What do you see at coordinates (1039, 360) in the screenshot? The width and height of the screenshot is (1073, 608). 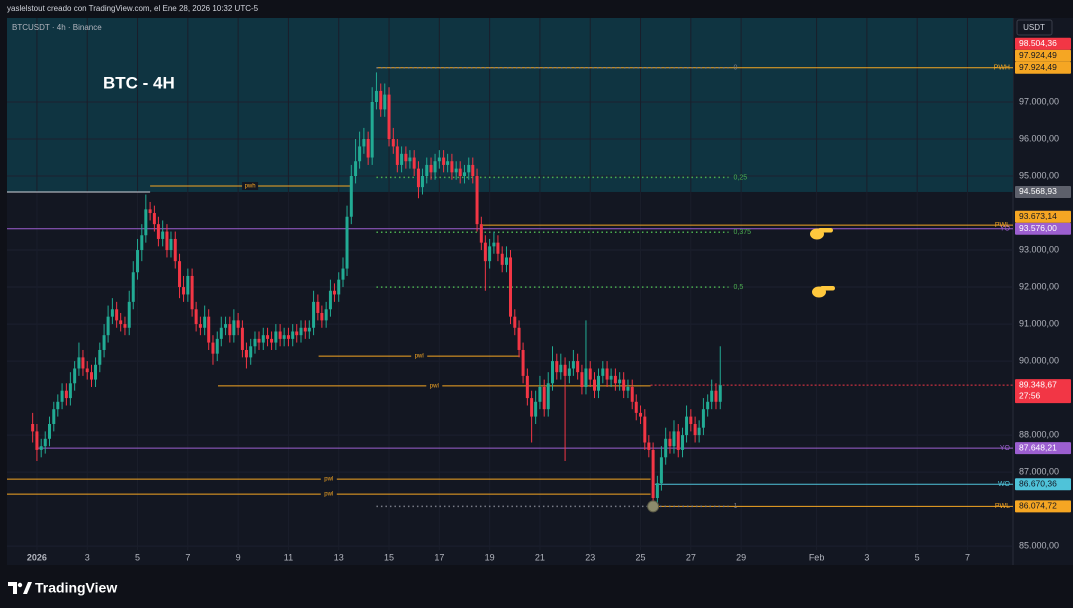 I see `y-tick-label: 90.000,00` at bounding box center [1039, 360].